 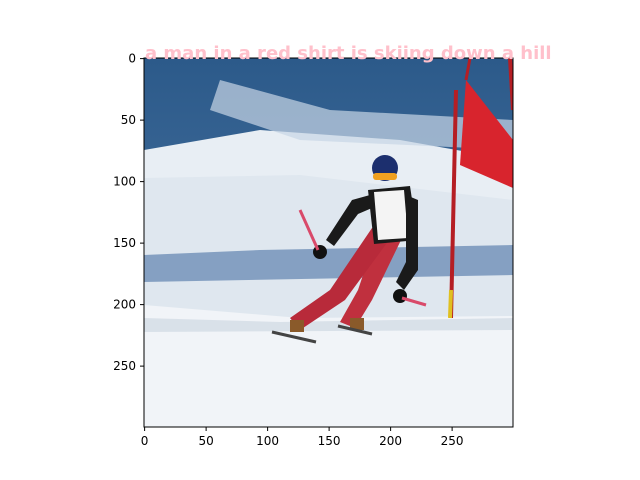 I want to click on slope-shadow, so click(x=328, y=263).